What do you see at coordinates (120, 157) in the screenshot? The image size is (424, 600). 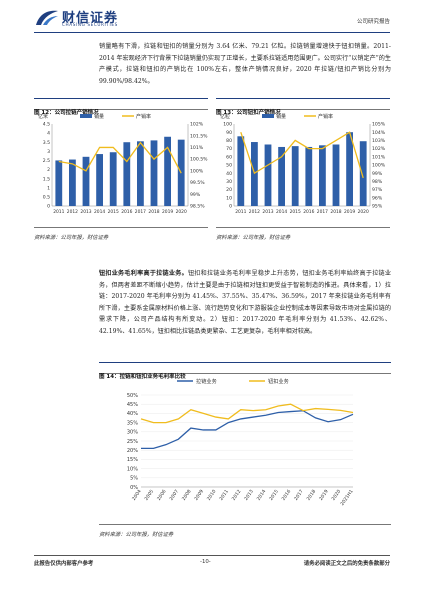 I see `fig12-line-series` at bounding box center [120, 157].